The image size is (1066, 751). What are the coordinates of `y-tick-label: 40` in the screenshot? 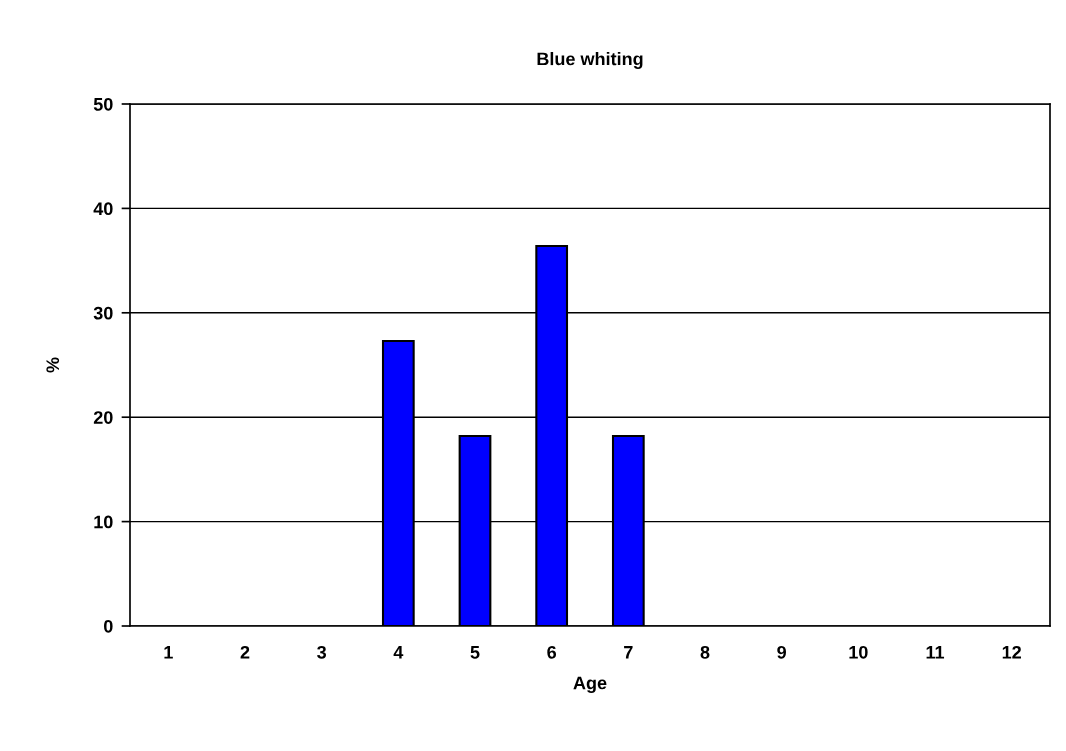 It's located at (103, 209).